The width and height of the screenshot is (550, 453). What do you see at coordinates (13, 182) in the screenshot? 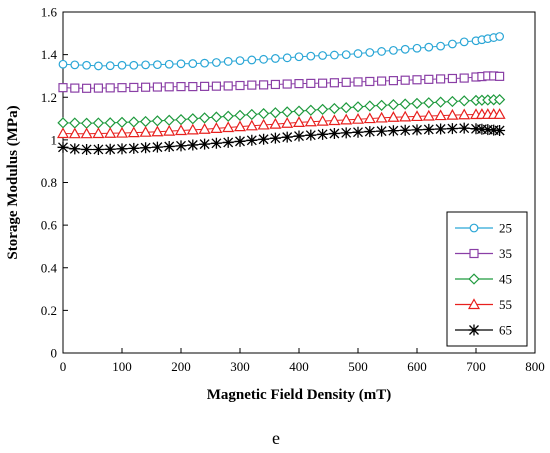
I see `y-axis-title: Storage Modulus (MPa)` at bounding box center [13, 182].